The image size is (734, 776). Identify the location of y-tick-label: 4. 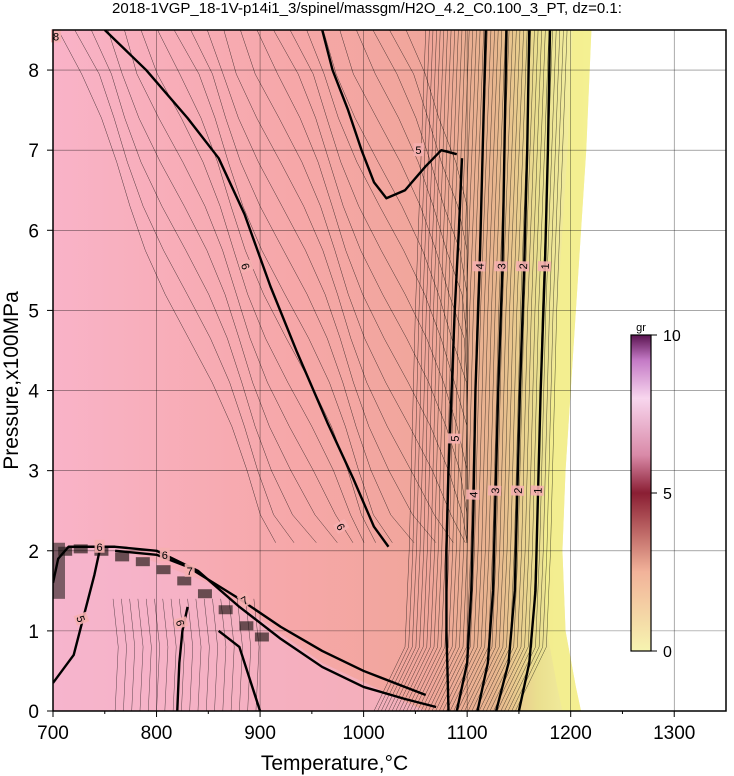
(33, 392).